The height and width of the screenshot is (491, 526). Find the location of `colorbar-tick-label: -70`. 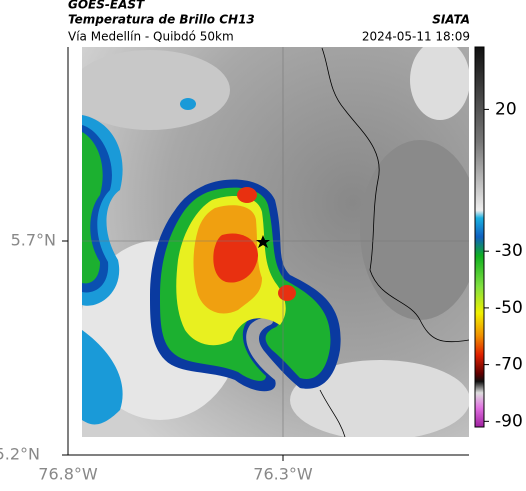

colorbar-tick-label: -70 is located at coordinates (509, 365).